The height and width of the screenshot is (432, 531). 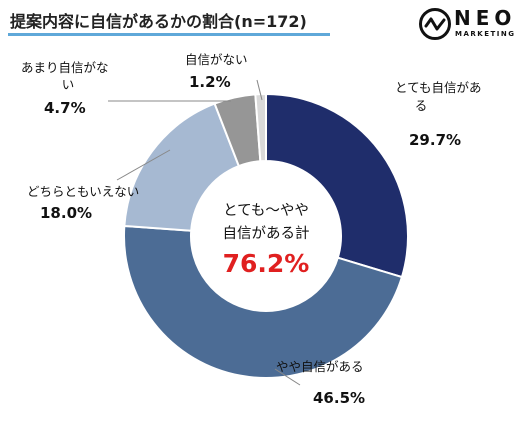 What do you see at coordinates (143, 165) in the screenshot?
I see `leader-line-neutral` at bounding box center [143, 165].